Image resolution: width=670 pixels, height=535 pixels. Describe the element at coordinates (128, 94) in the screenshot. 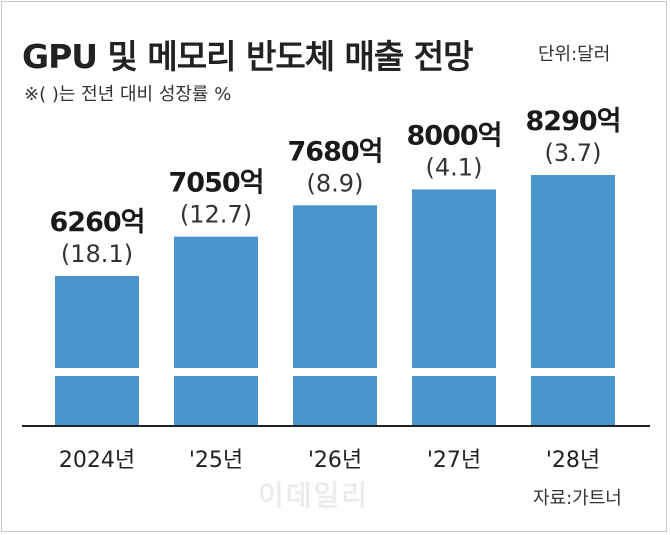

I see `growth-note: ※( )는 전년 대비 성장률 %` at that location.